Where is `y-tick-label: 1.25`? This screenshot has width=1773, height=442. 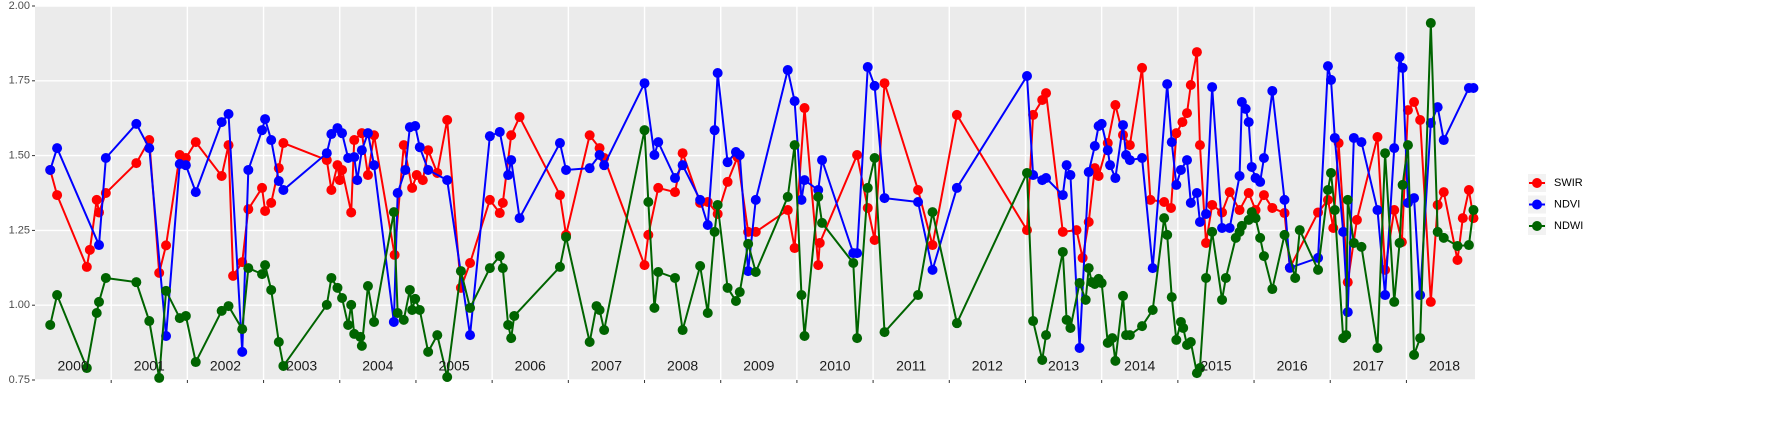 y-tick-label: 1.25 is located at coordinates (19, 230).